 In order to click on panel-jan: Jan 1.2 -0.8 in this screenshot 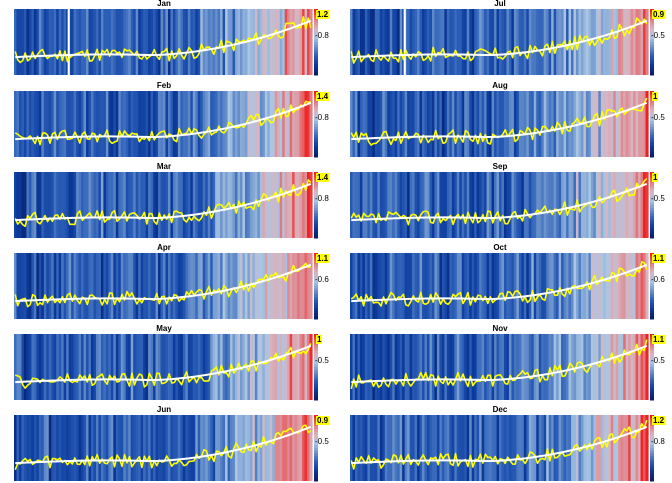, I will do `click(179, 38)`.